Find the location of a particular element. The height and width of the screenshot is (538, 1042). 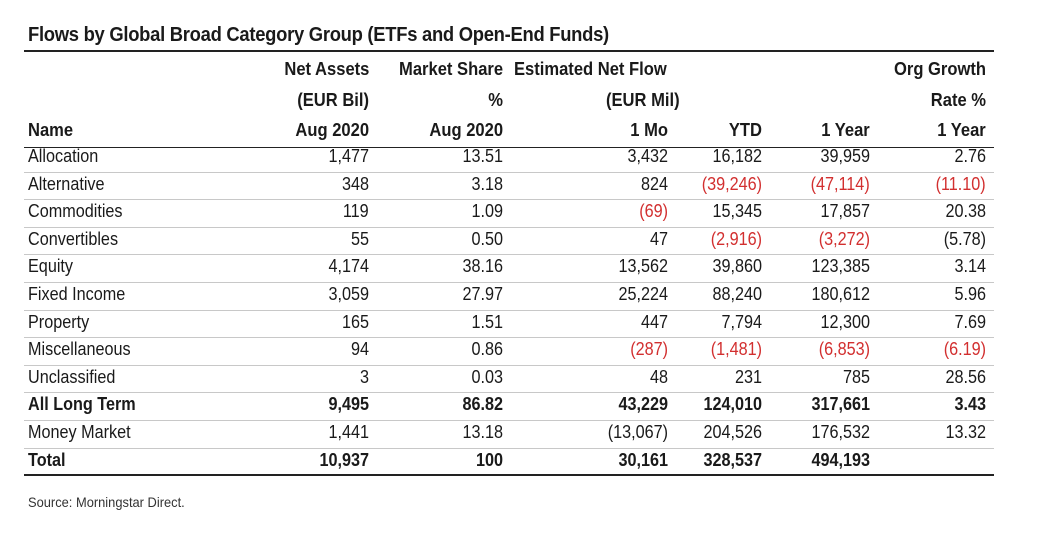

table-cell: 1,441 is located at coordinates (348, 432).